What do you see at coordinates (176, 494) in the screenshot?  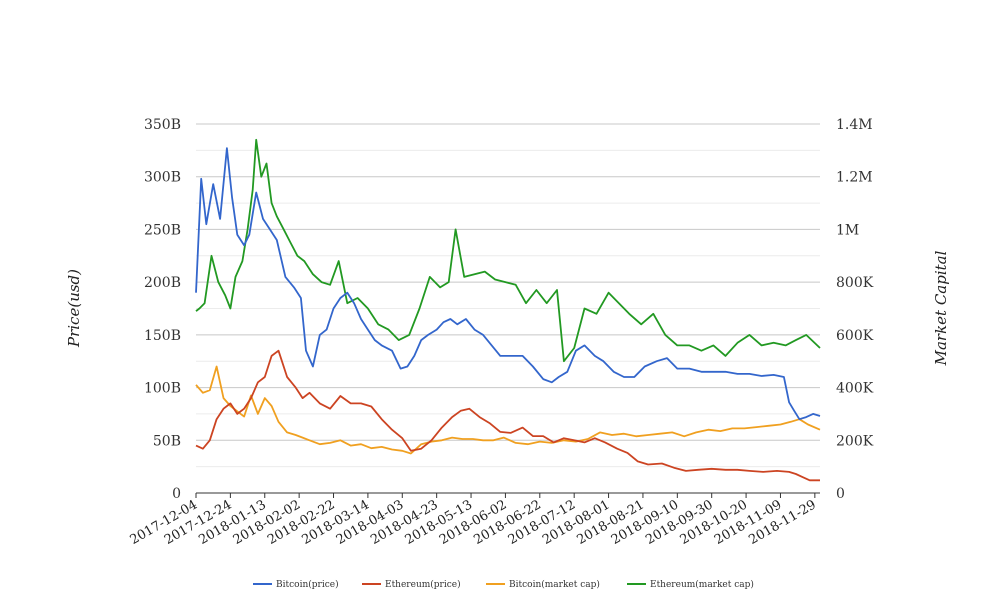 I see `left-y-tick-label: 0` at bounding box center [176, 494].